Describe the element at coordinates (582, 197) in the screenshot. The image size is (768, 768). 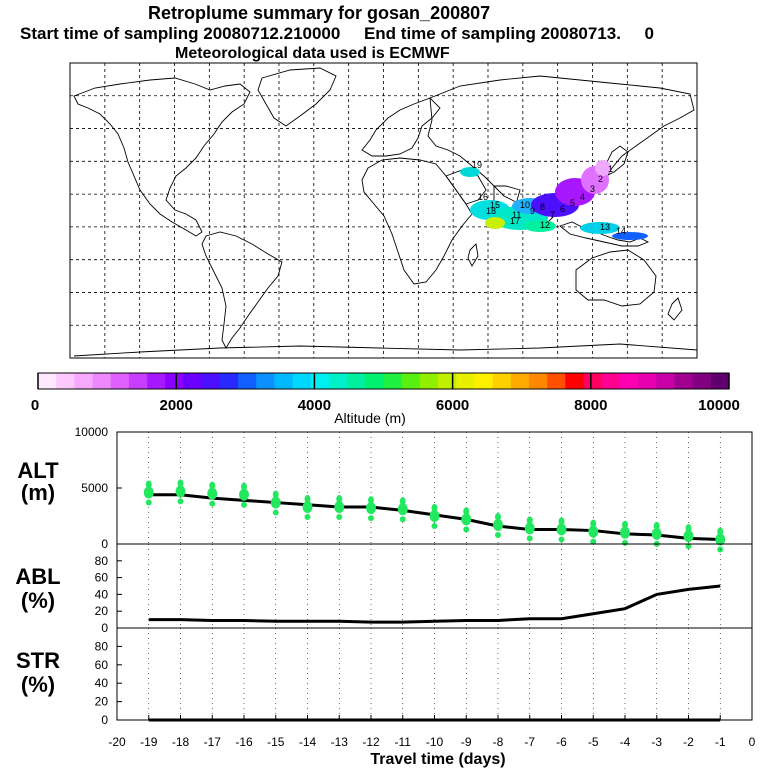
I see `plume-day-label: 4` at that location.